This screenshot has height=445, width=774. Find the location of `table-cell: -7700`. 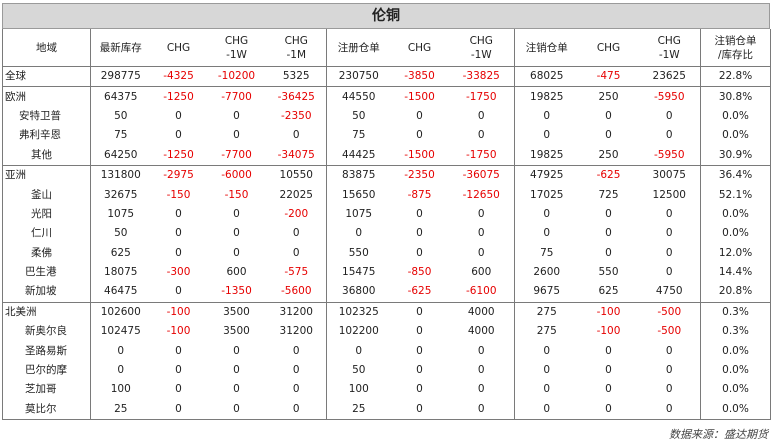

table-cell: -7700 is located at coordinates (236, 154).